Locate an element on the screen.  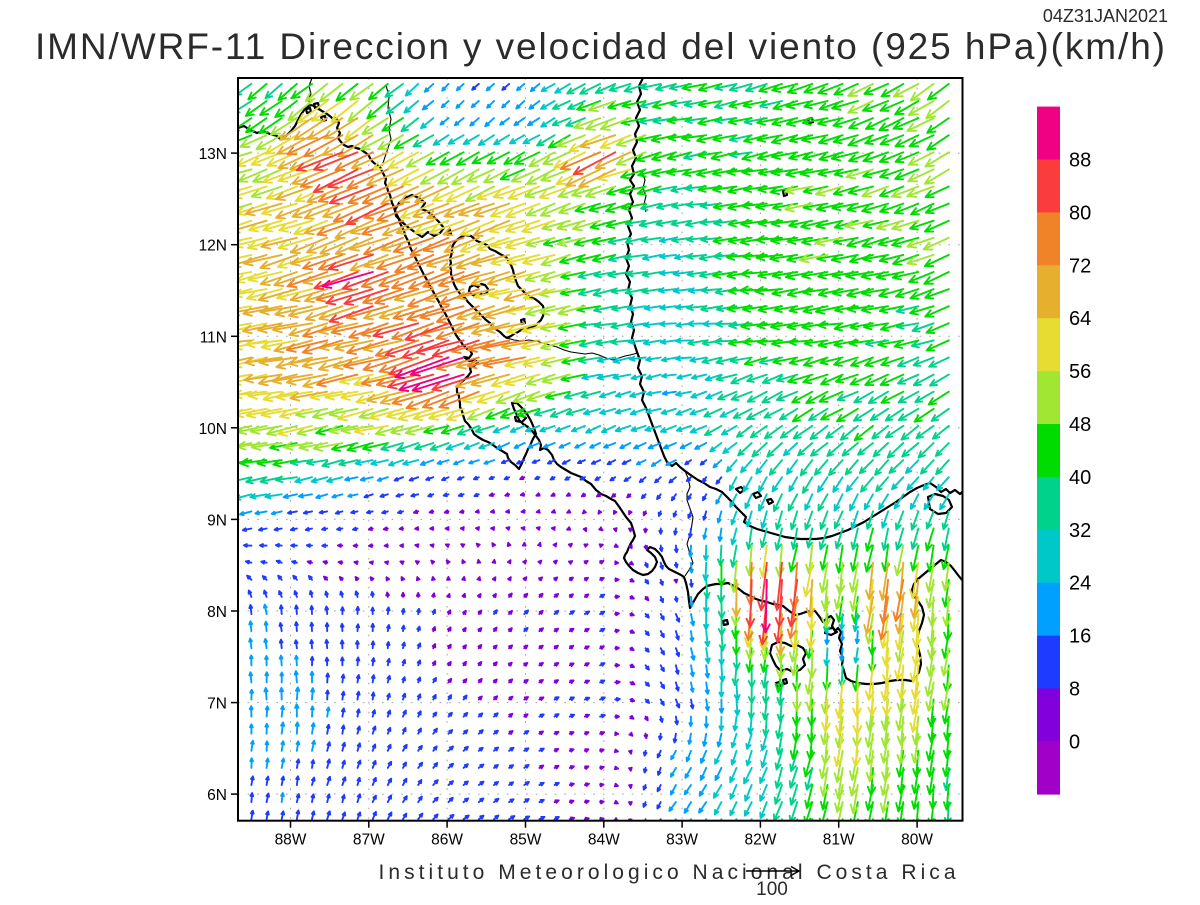
svg-text: 85W is located at coordinates (526, 840).